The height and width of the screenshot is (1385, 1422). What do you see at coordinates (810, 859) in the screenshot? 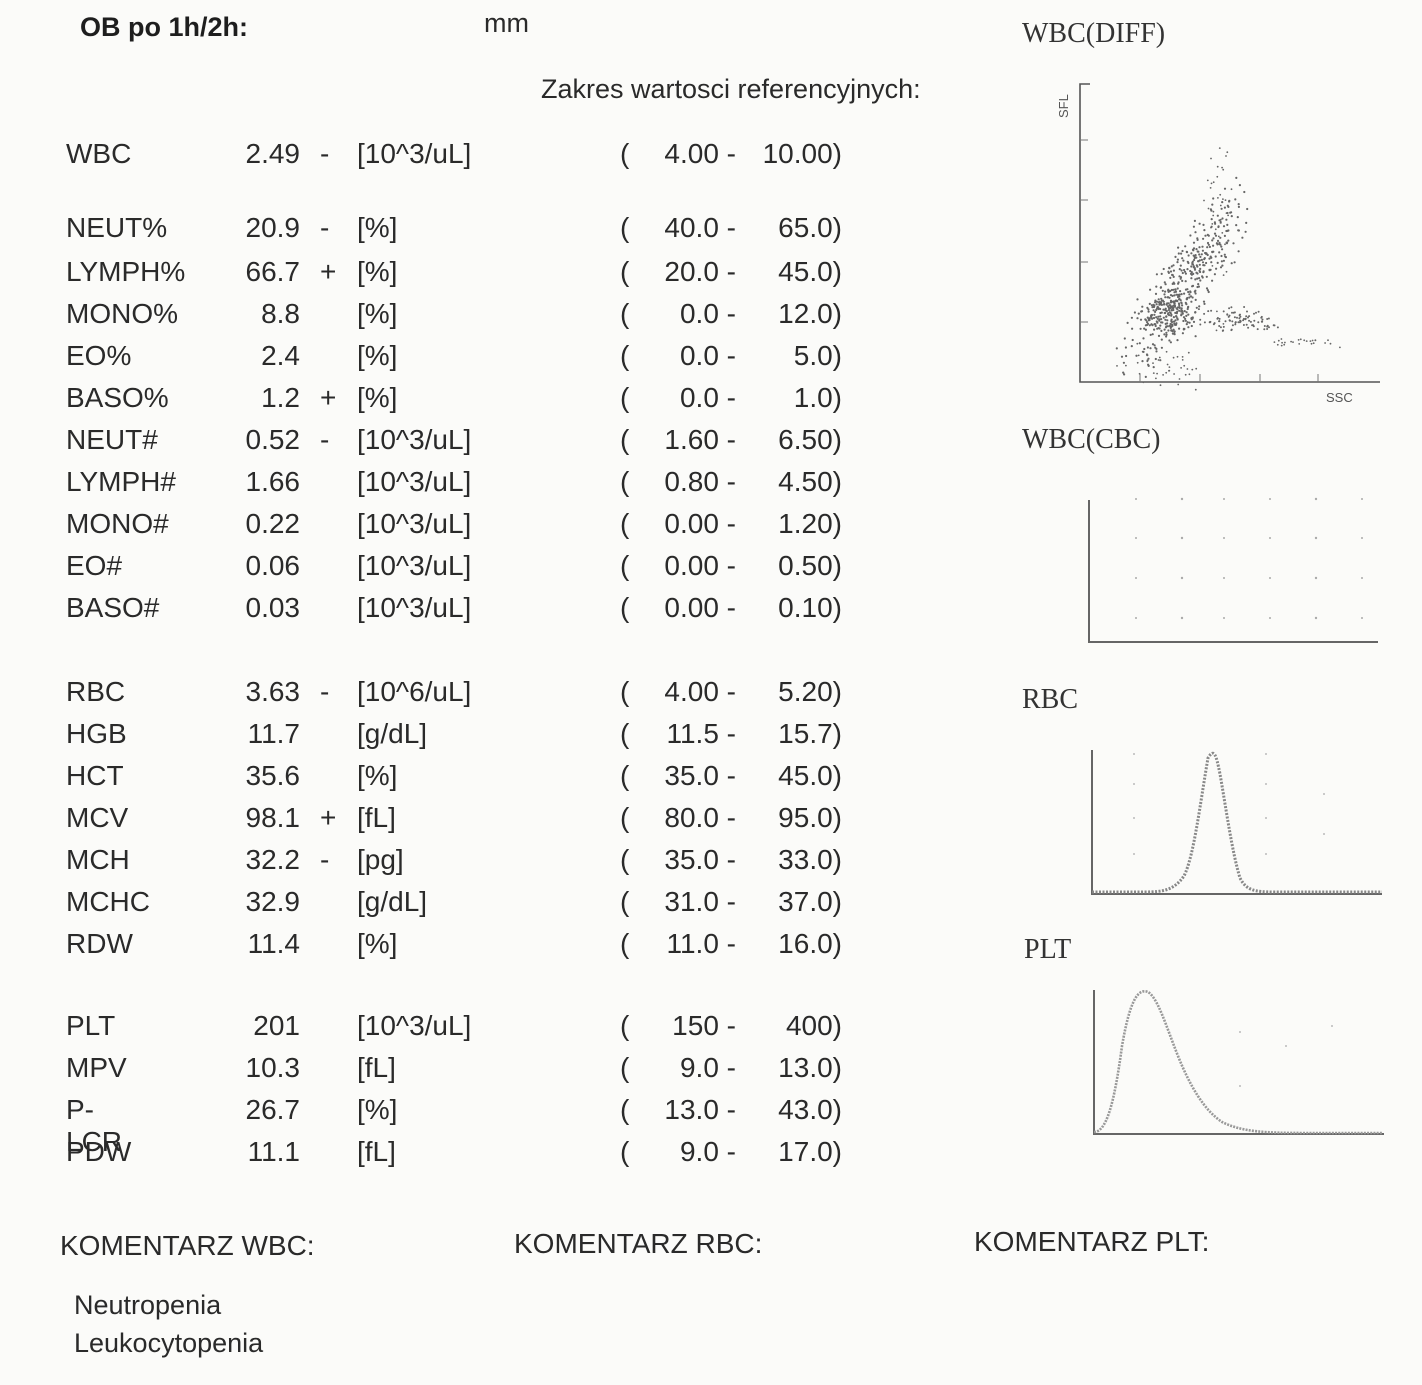
I see `reference-high: 33.0)` at bounding box center [810, 859].